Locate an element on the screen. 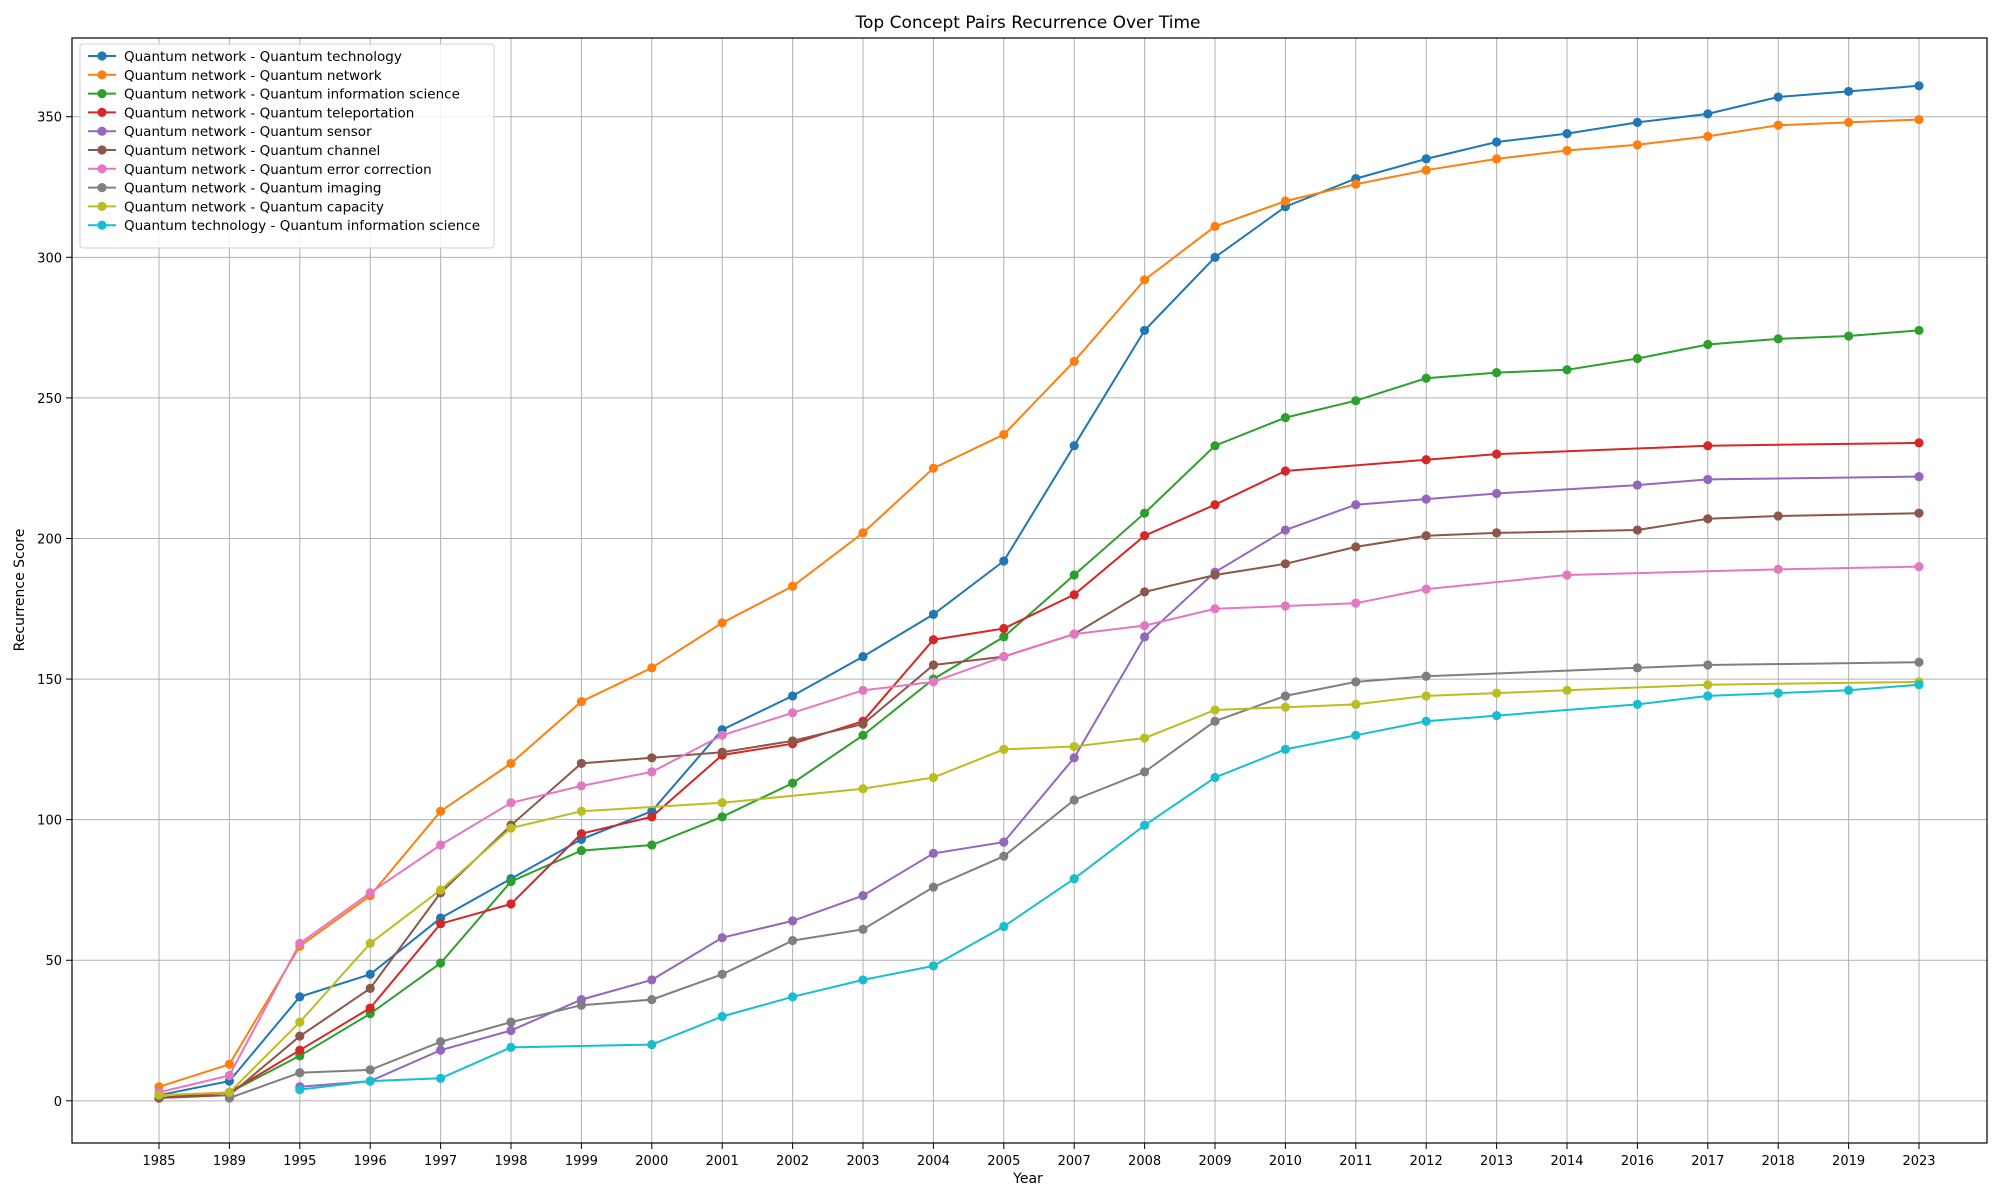 The width and height of the screenshot is (2000, 1204). legend-entry: Quantum network - Quantum network is located at coordinates (235, 76).